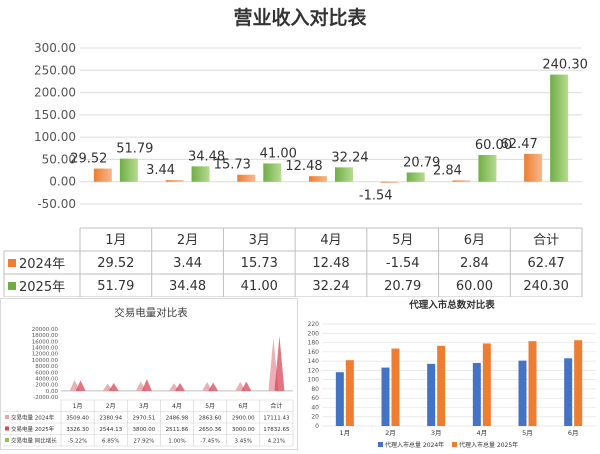 The image size is (600, 454). Describe the element at coordinates (488, 445) in the screenshot. I see `legend-label: 代理入市总量 2025年` at that location.